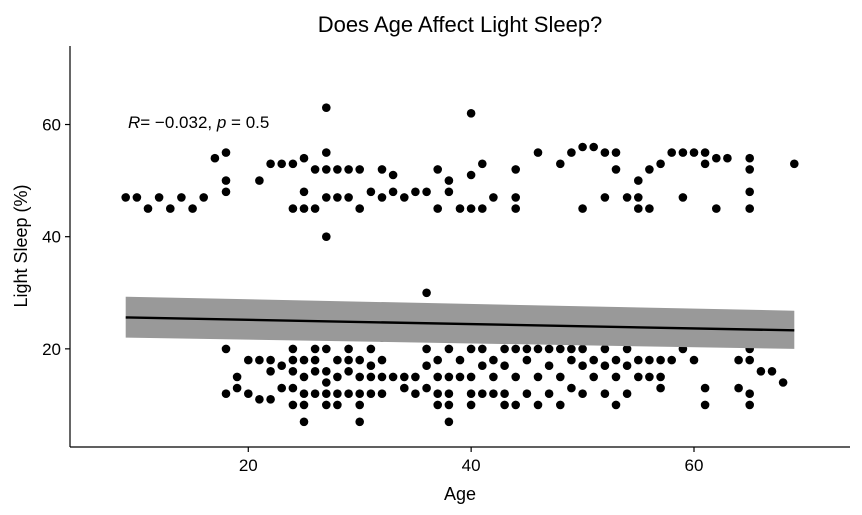 This screenshot has height=515, width=862. What do you see at coordinates (460, 324) in the screenshot?
I see `regression-line-layer` at bounding box center [460, 324].